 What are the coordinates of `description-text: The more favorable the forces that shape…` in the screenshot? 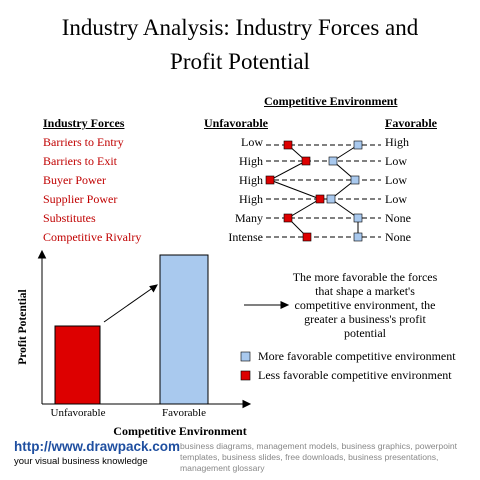 It's located at (365, 305).